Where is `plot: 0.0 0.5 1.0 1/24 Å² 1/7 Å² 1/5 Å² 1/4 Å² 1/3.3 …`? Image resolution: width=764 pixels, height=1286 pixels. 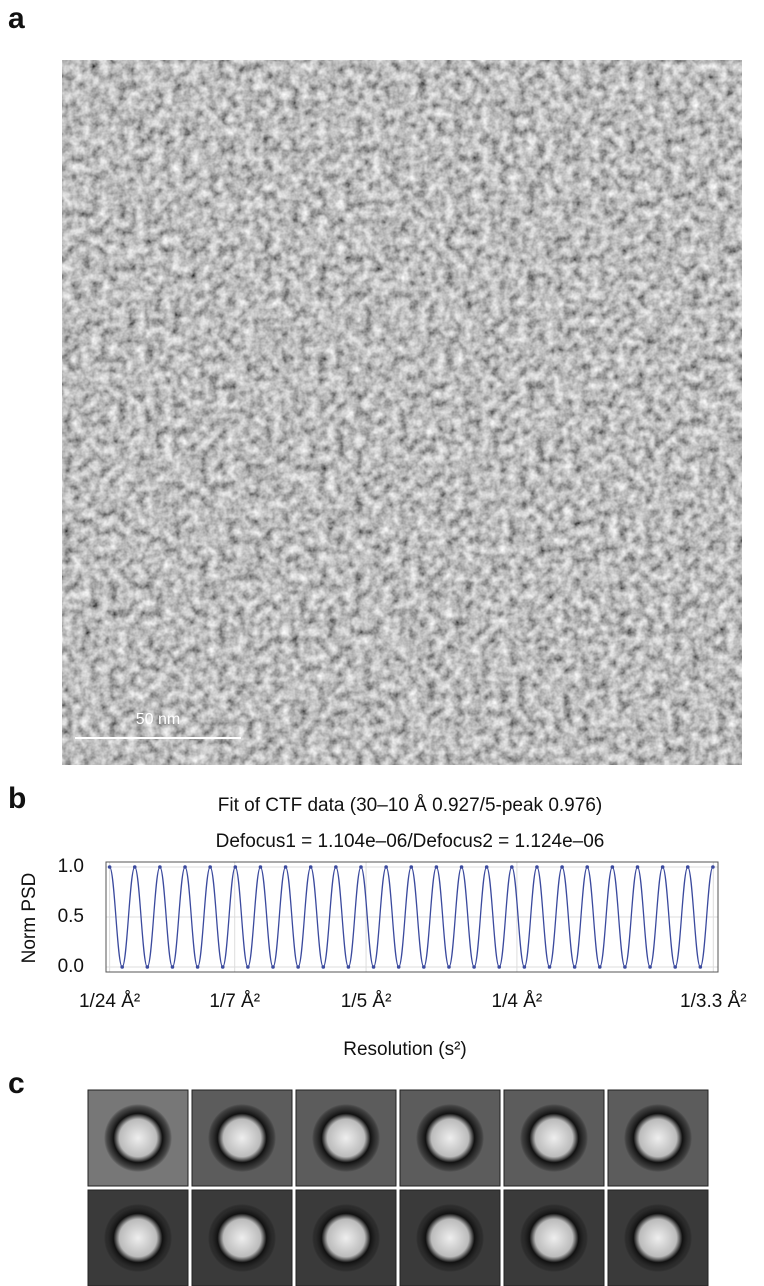
plot: 0.0 0.5 1.0 1/24 Å² 1/7 Å² 1/5 Å² 1/4 Å² 1/3.3 … is located at coordinates (402, 934).